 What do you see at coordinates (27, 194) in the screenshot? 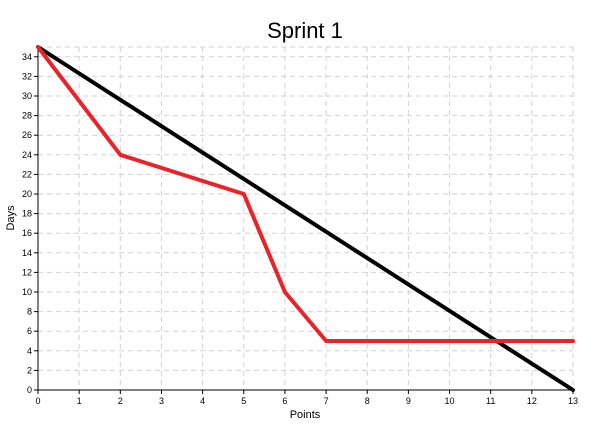
I see `y-tick-label: 20` at bounding box center [27, 194].